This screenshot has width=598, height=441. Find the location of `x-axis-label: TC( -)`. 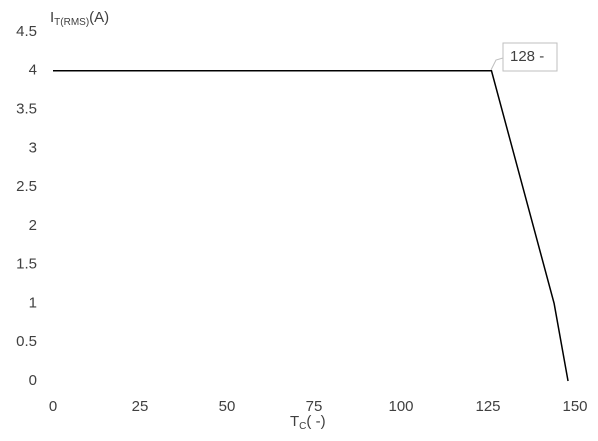

x-axis-label: TC( -) is located at coordinates (308, 422).